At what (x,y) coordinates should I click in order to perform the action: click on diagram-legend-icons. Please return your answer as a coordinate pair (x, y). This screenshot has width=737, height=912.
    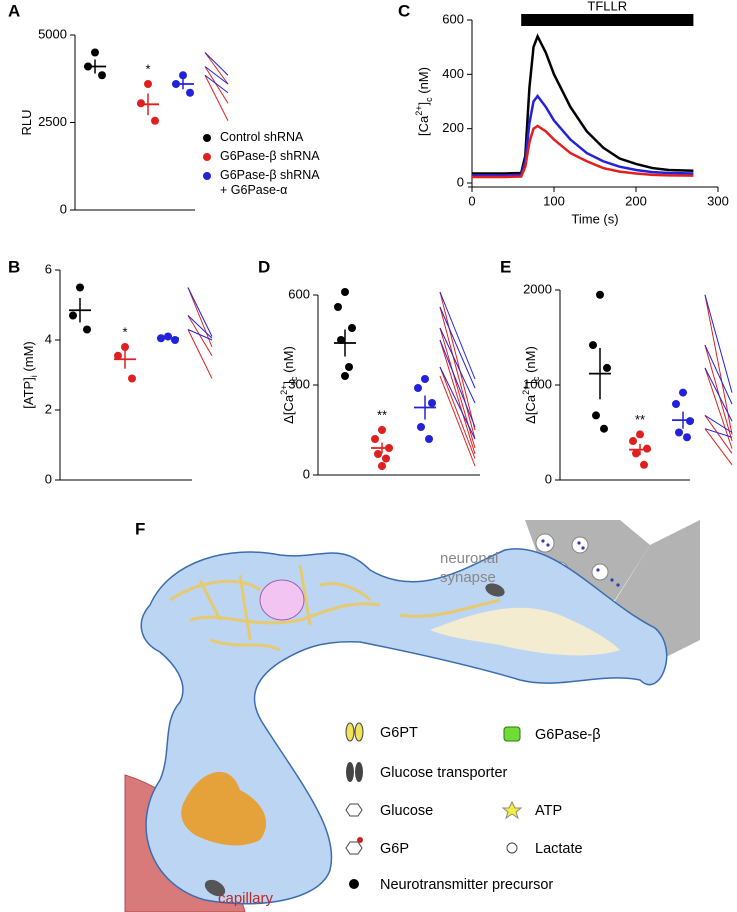
    Looking at the image, I should click on (434, 805).